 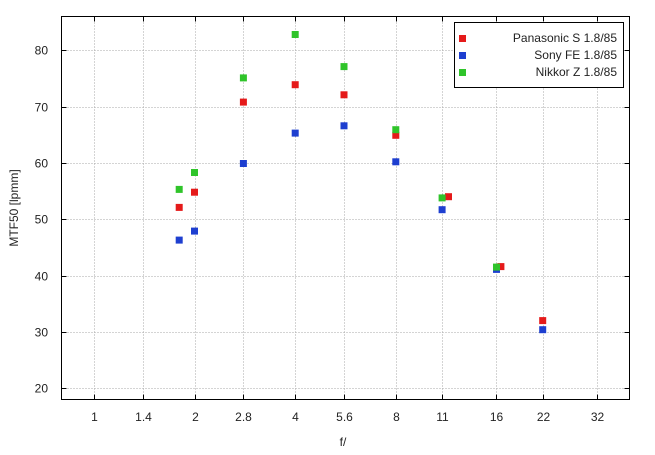 What do you see at coordinates (344, 417) in the screenshot?
I see `x-tick-label: 5.6` at bounding box center [344, 417].